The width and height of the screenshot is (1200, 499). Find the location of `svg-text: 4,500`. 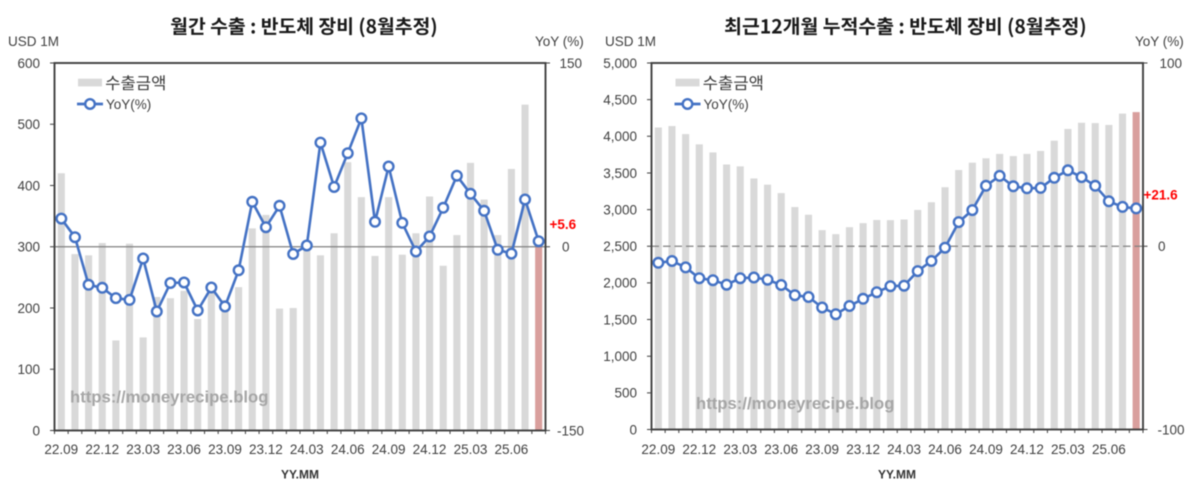

svg-text: 4,500 is located at coordinates (620, 99).